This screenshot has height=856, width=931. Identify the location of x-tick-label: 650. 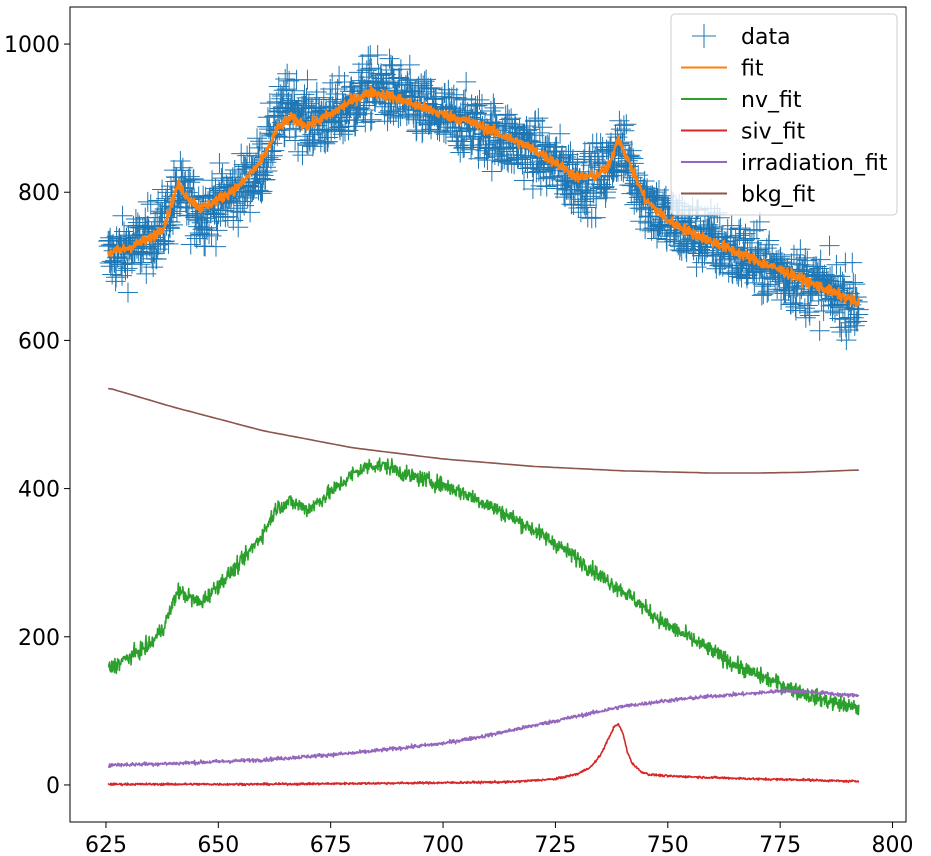
(218, 844).